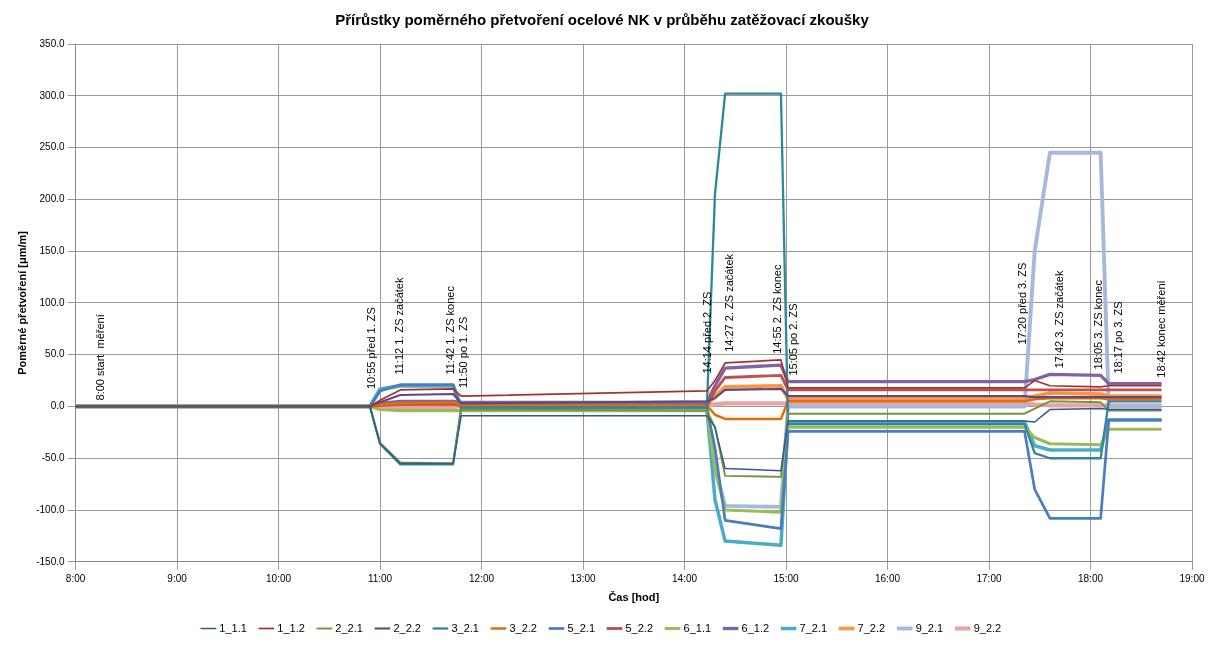 The image size is (1222, 659). What do you see at coordinates (55, 354) in the screenshot?
I see `y-tick-label: 50.0` at bounding box center [55, 354].